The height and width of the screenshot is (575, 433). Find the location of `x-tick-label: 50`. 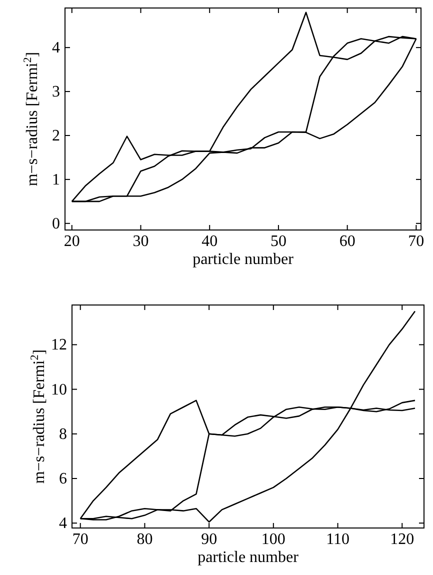

x-tick-label: 50 is located at coordinates (278, 241).